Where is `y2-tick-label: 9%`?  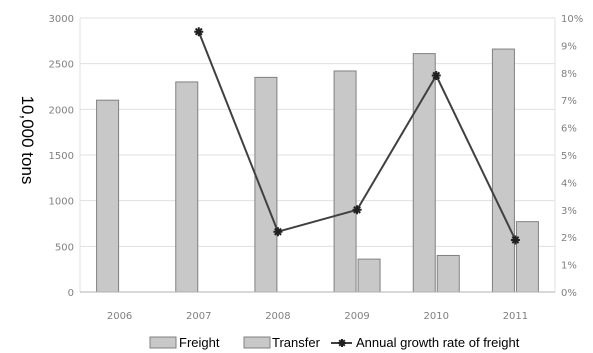
y2-tick-label: 9% is located at coordinates (569, 46).